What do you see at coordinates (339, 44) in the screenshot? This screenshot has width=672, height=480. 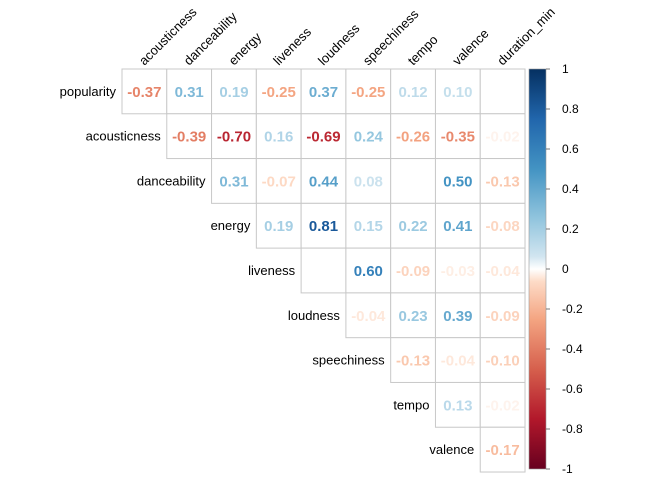 I see `column-label: loudness` at bounding box center [339, 44].